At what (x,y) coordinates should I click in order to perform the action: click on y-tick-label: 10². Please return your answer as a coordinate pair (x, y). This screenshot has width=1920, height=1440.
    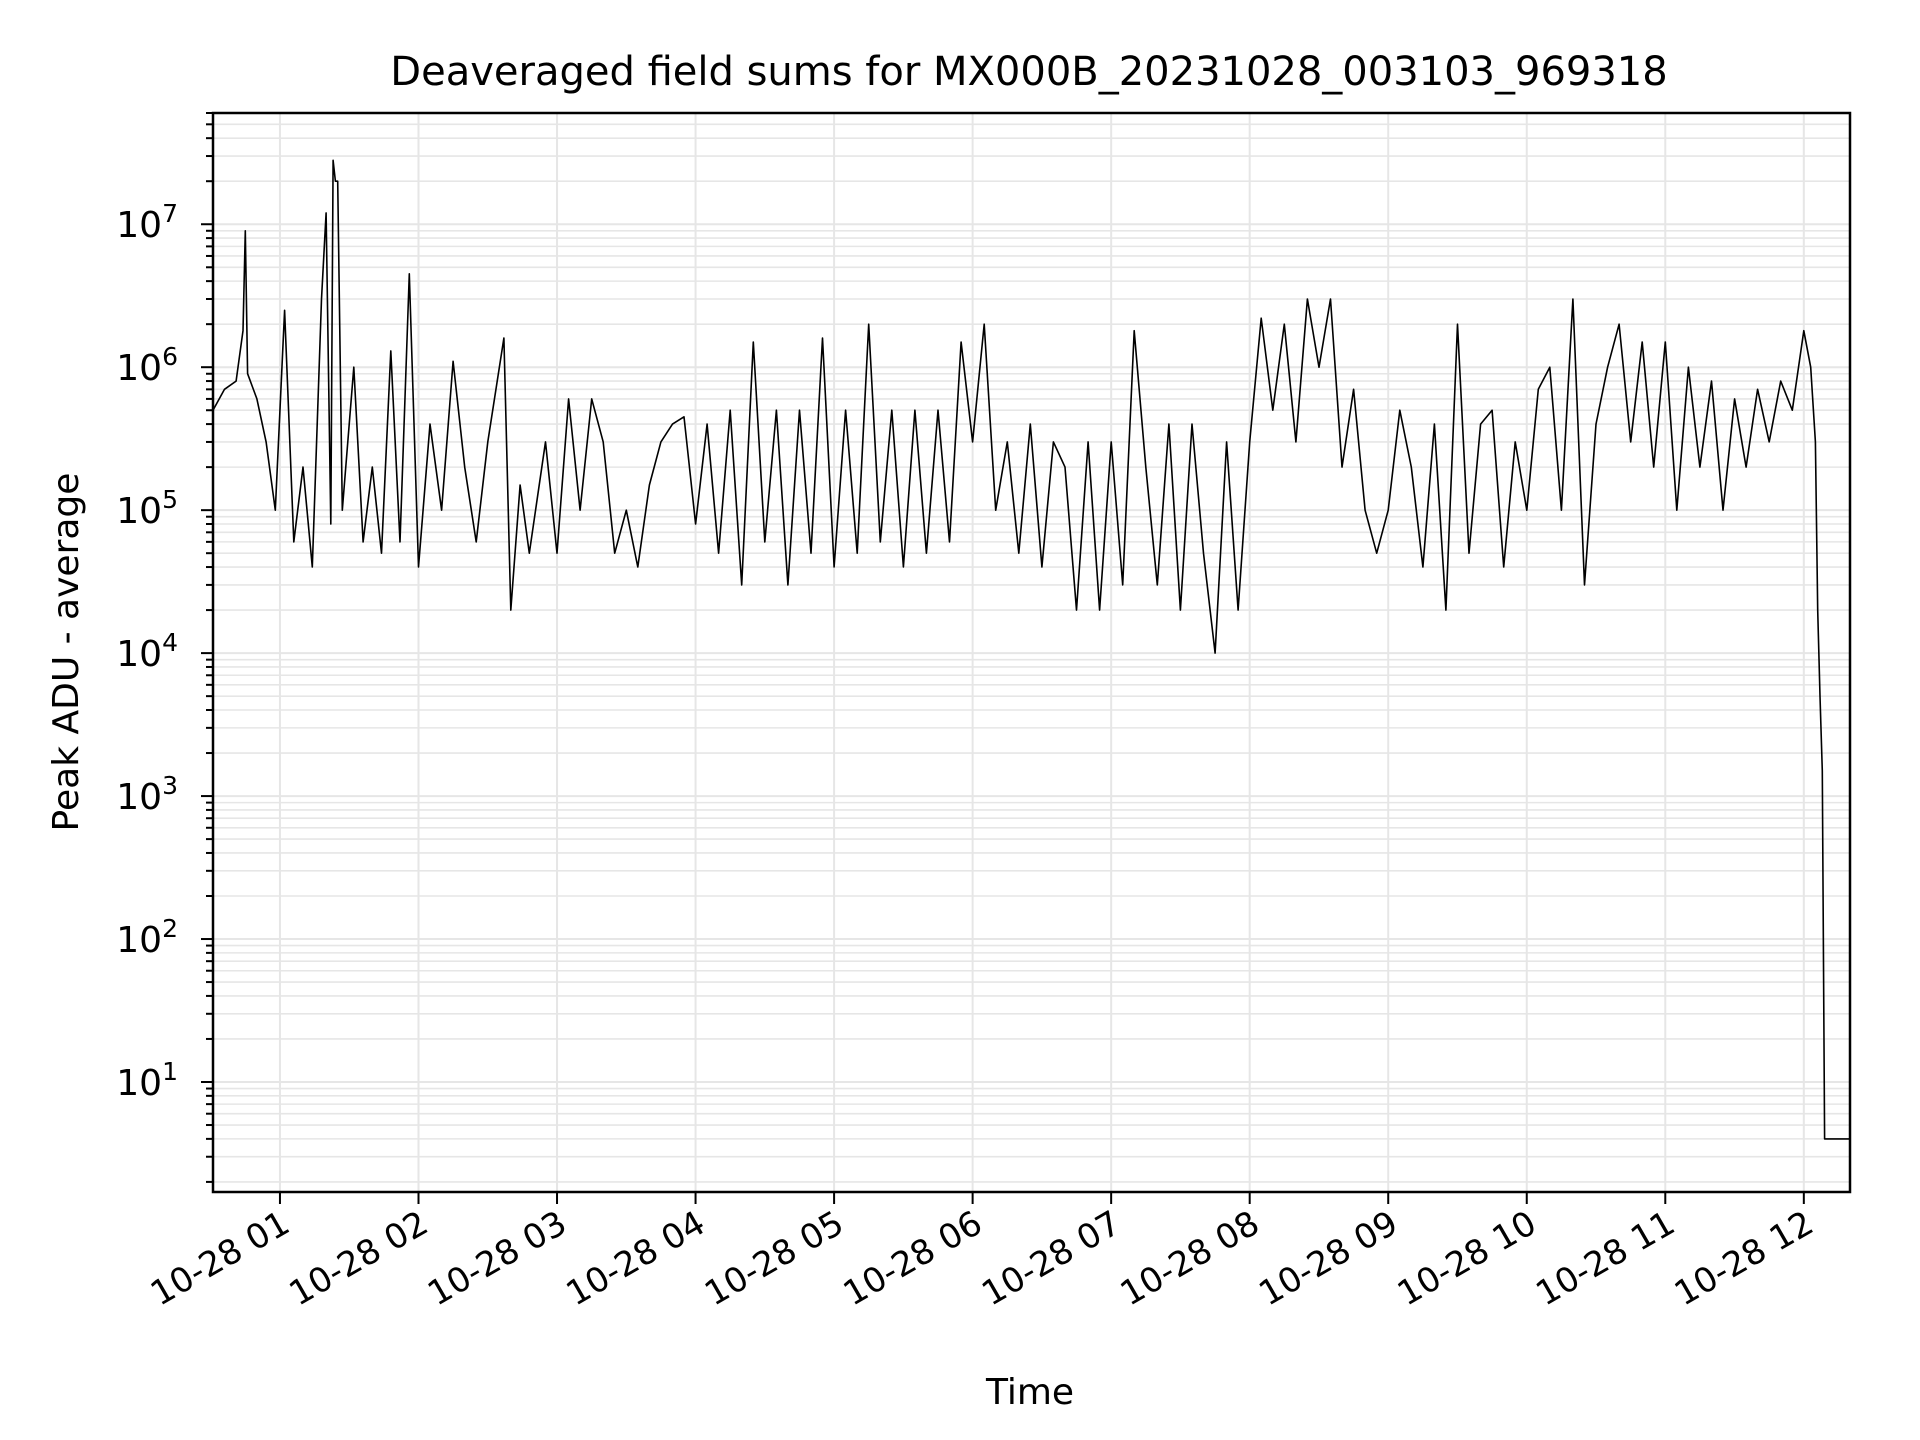
    Looking at the image, I should click on (147, 937).